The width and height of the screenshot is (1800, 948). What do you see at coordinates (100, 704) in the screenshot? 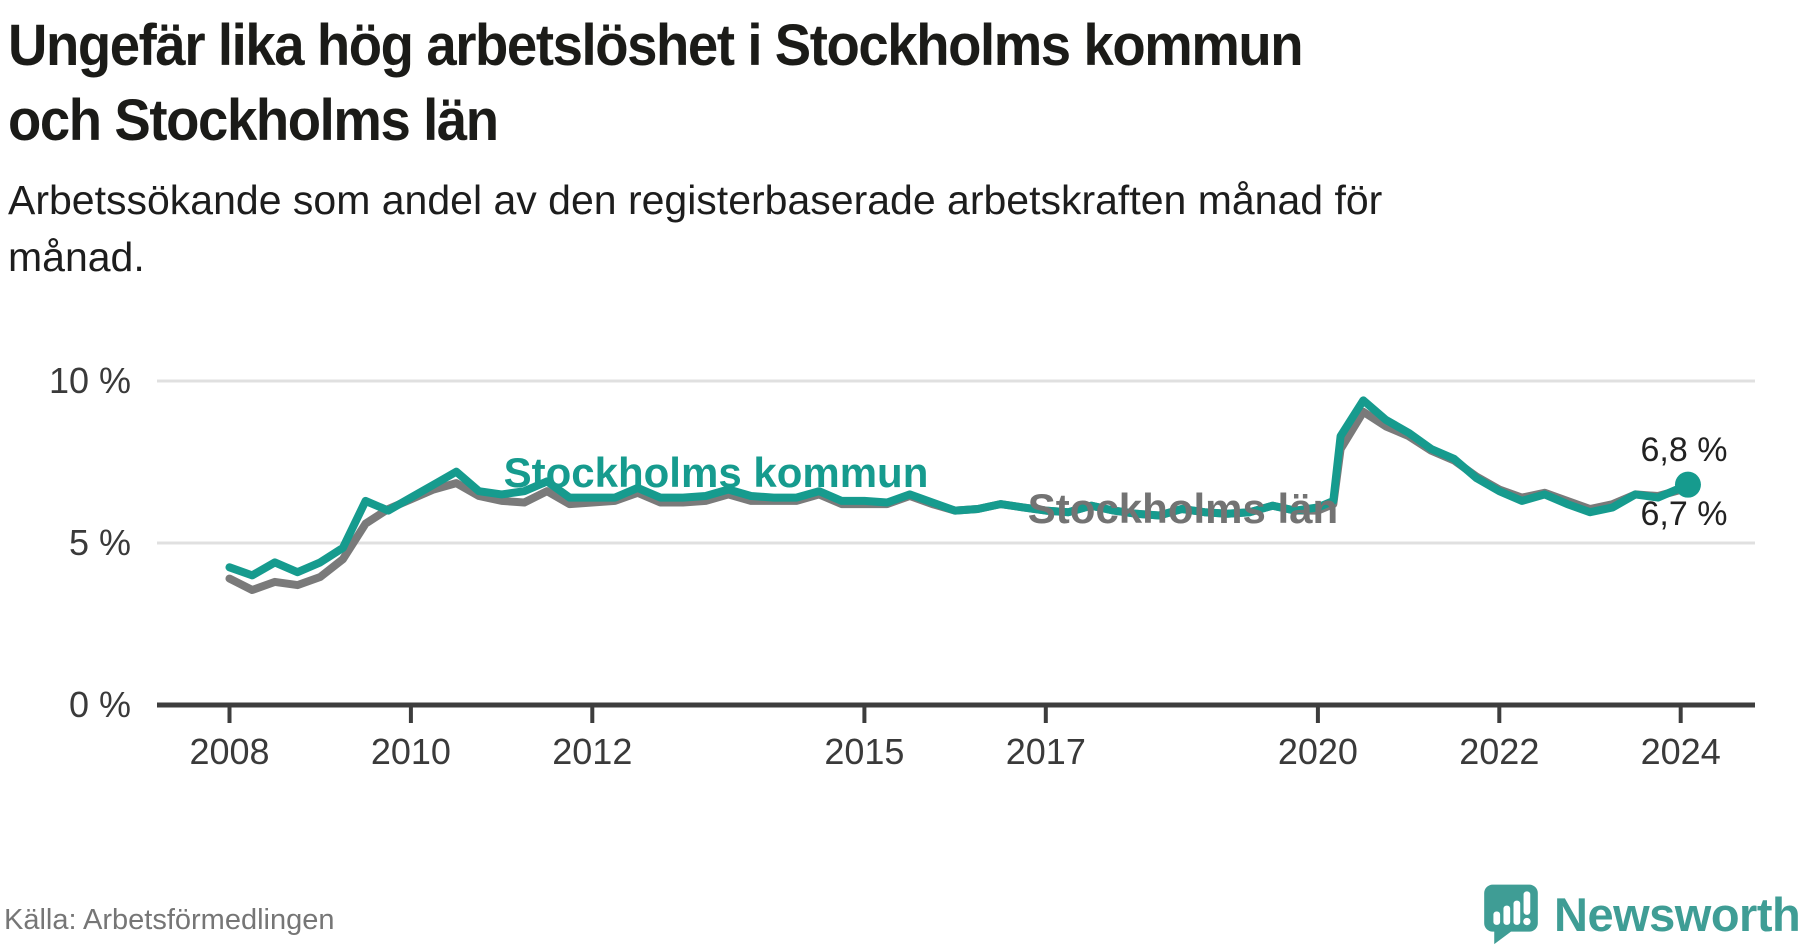
I see `y-tick-label-0: 0 %` at bounding box center [100, 704].